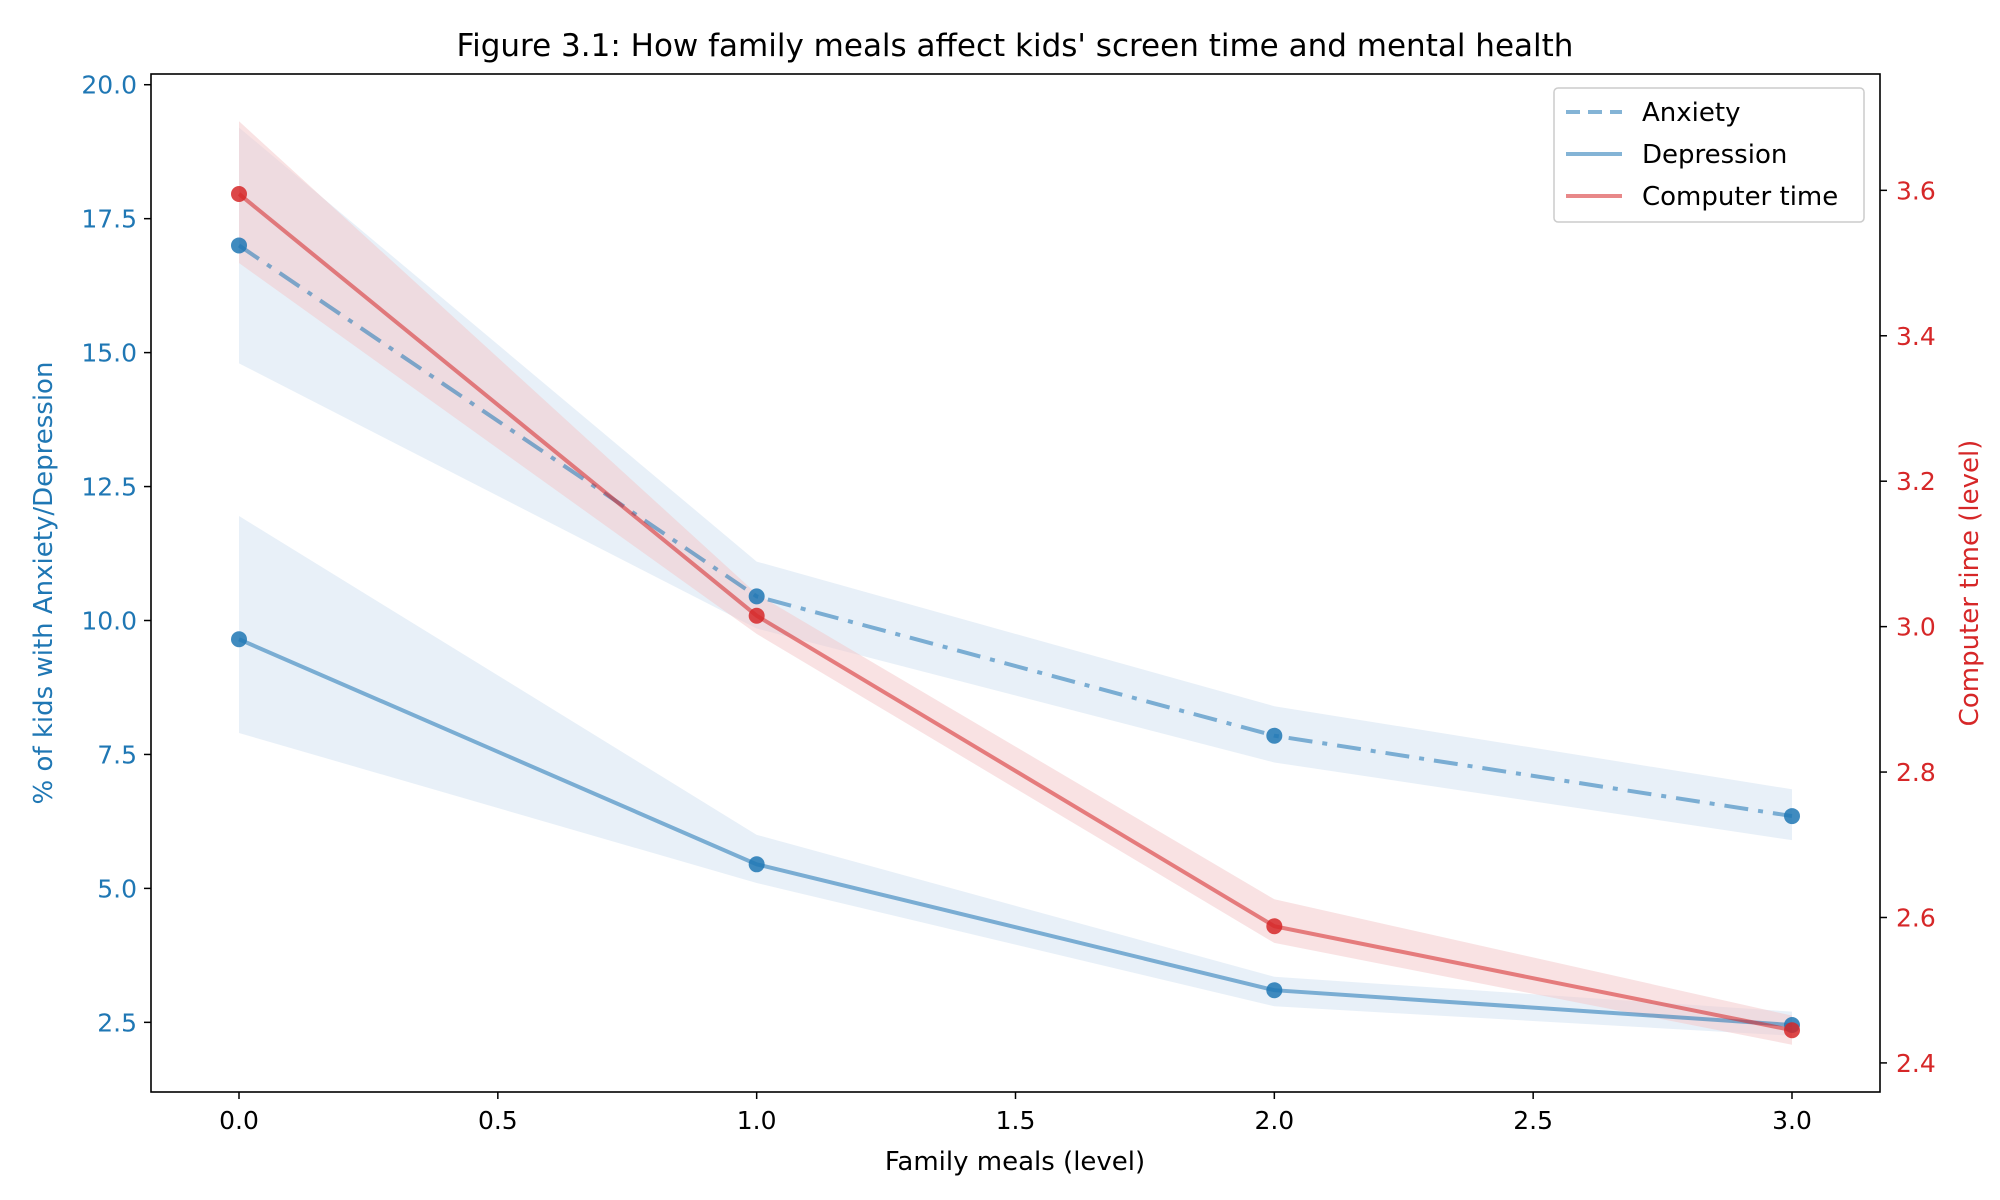 The width and height of the screenshot is (2000, 1200). What do you see at coordinates (1792, 1120) in the screenshot?
I see `x-tick-label-6: 3.0` at bounding box center [1792, 1120].